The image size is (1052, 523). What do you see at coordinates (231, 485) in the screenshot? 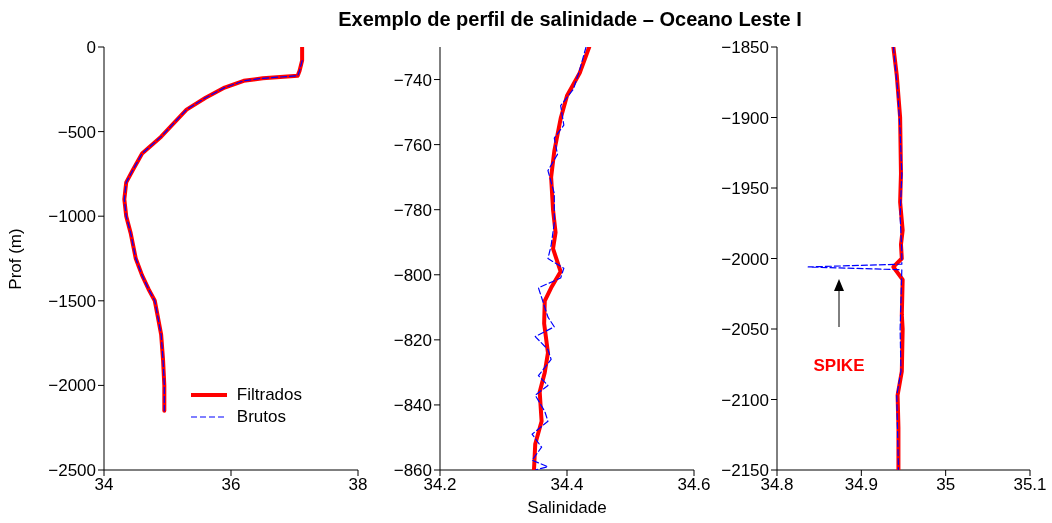
I see `x-tick-label: 36` at bounding box center [231, 485].